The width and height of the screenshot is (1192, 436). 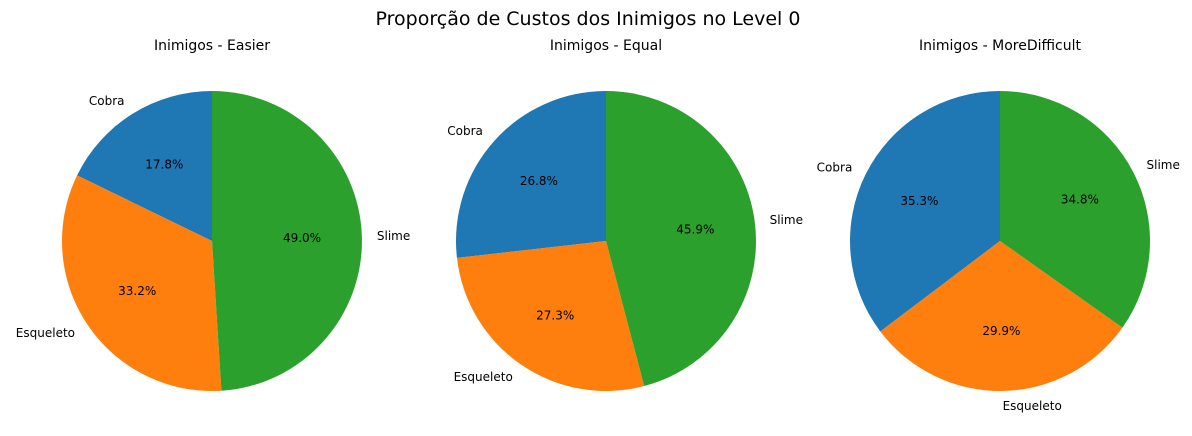 What do you see at coordinates (1001, 331) in the screenshot?
I see `pct-label-moredifficult-esqueleto: 29.9%` at bounding box center [1001, 331].